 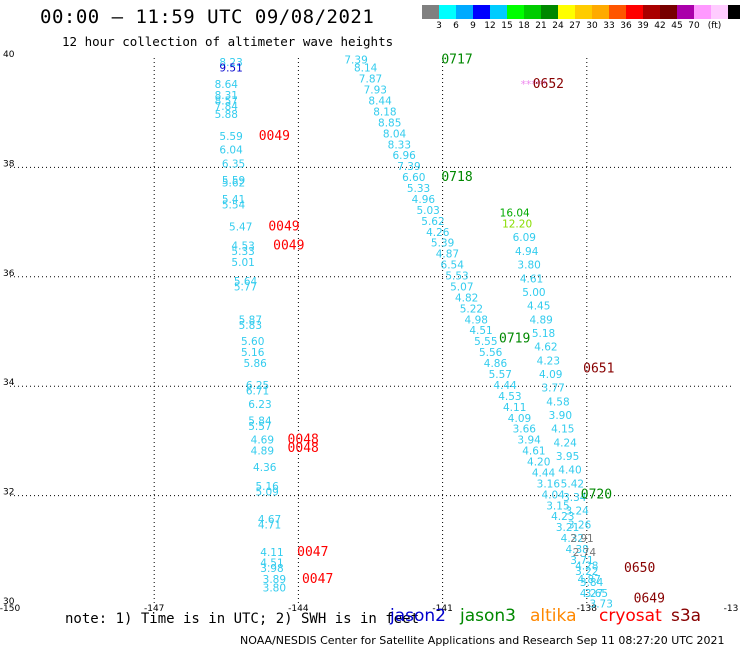 I want to click on x-tick-label: -150, so click(x=10, y=609).